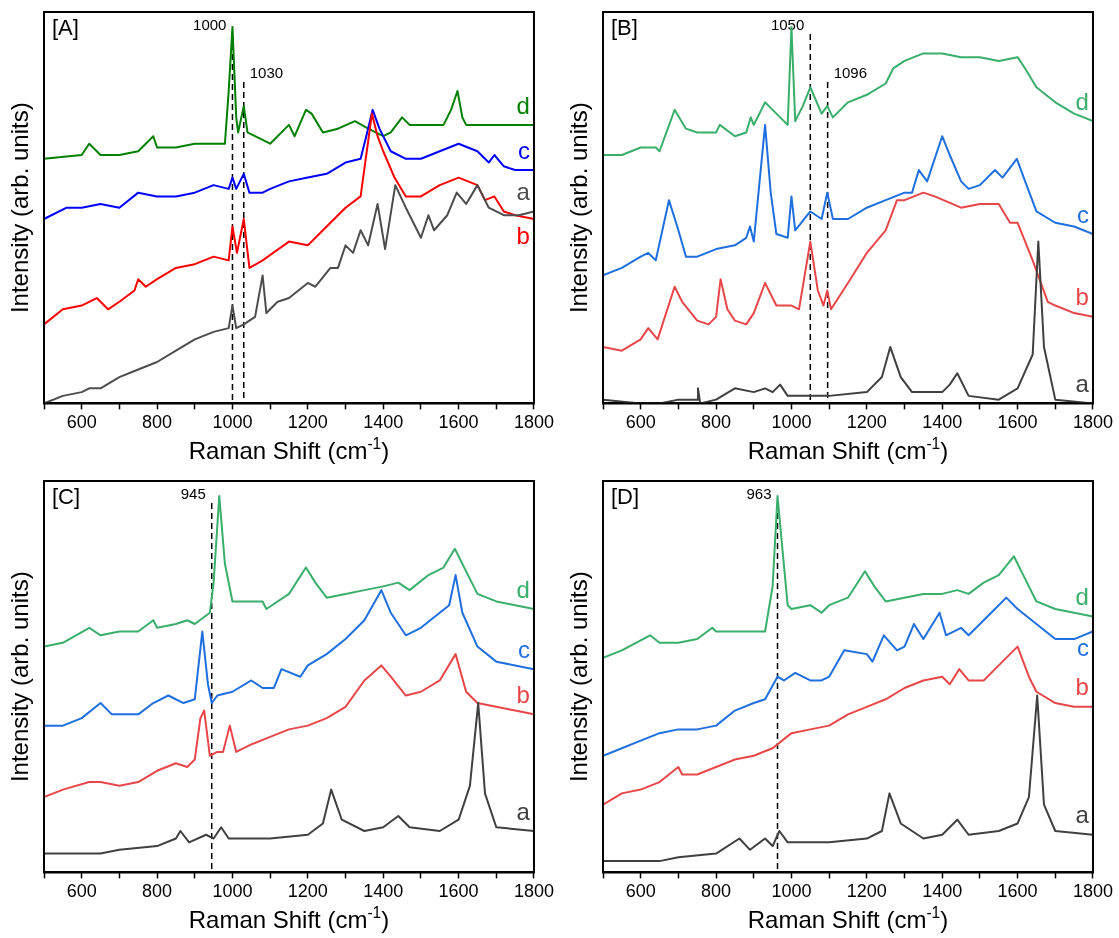  I want to click on ref-line-label: 1030, so click(266, 73).